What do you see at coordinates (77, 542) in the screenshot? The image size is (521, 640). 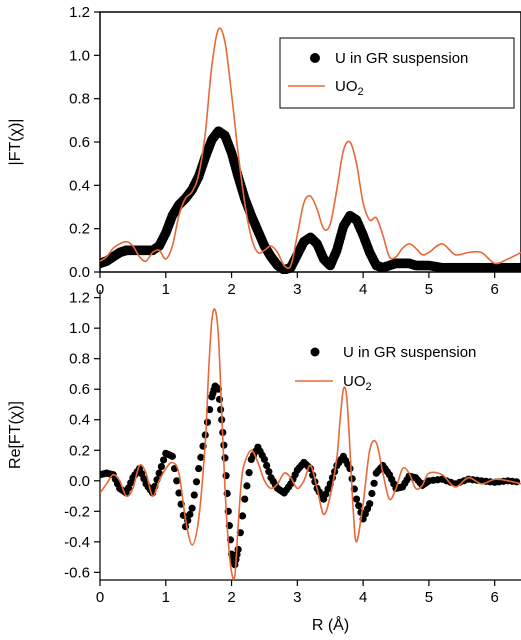 I see `y-tick-label: -0.4` at bounding box center [77, 542].